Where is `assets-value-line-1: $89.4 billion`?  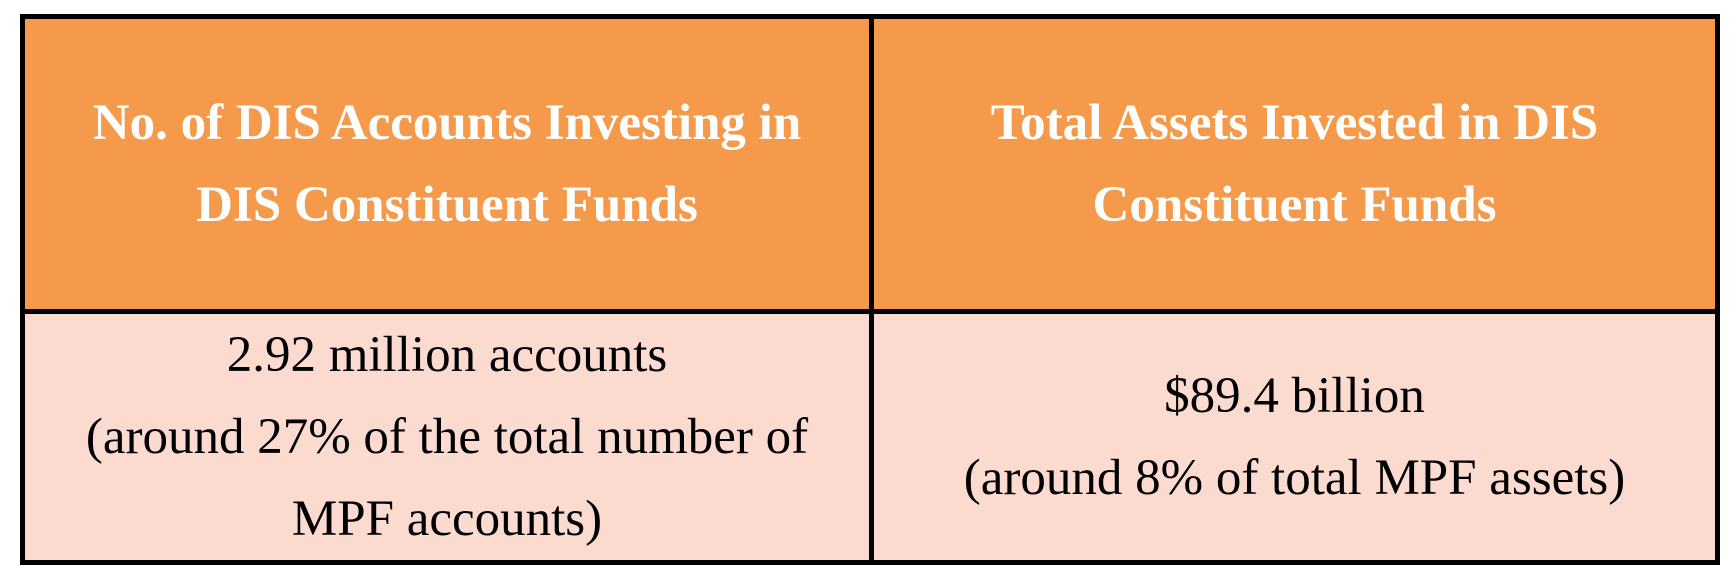
assets-value-line-1: $89.4 billion is located at coordinates (1294, 396).